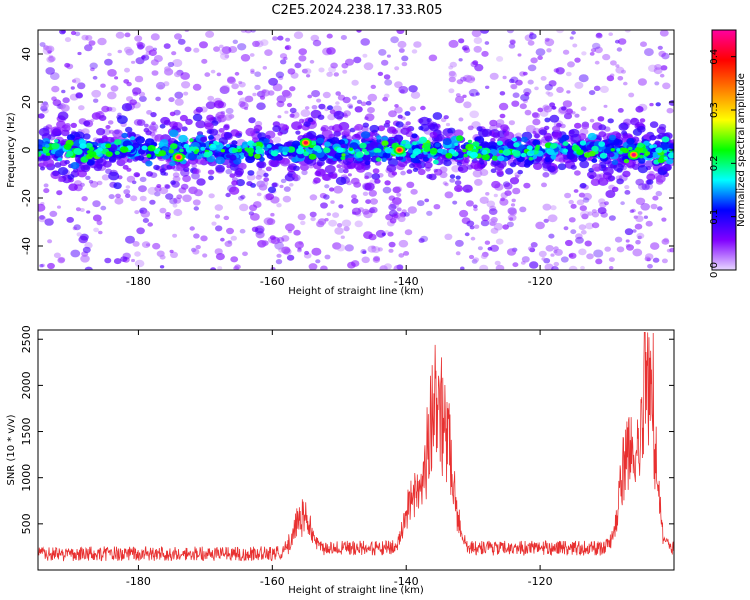  What do you see at coordinates (26, 432) in the screenshot?
I see `snr-y-tick-label: 1500` at bounding box center [26, 432].